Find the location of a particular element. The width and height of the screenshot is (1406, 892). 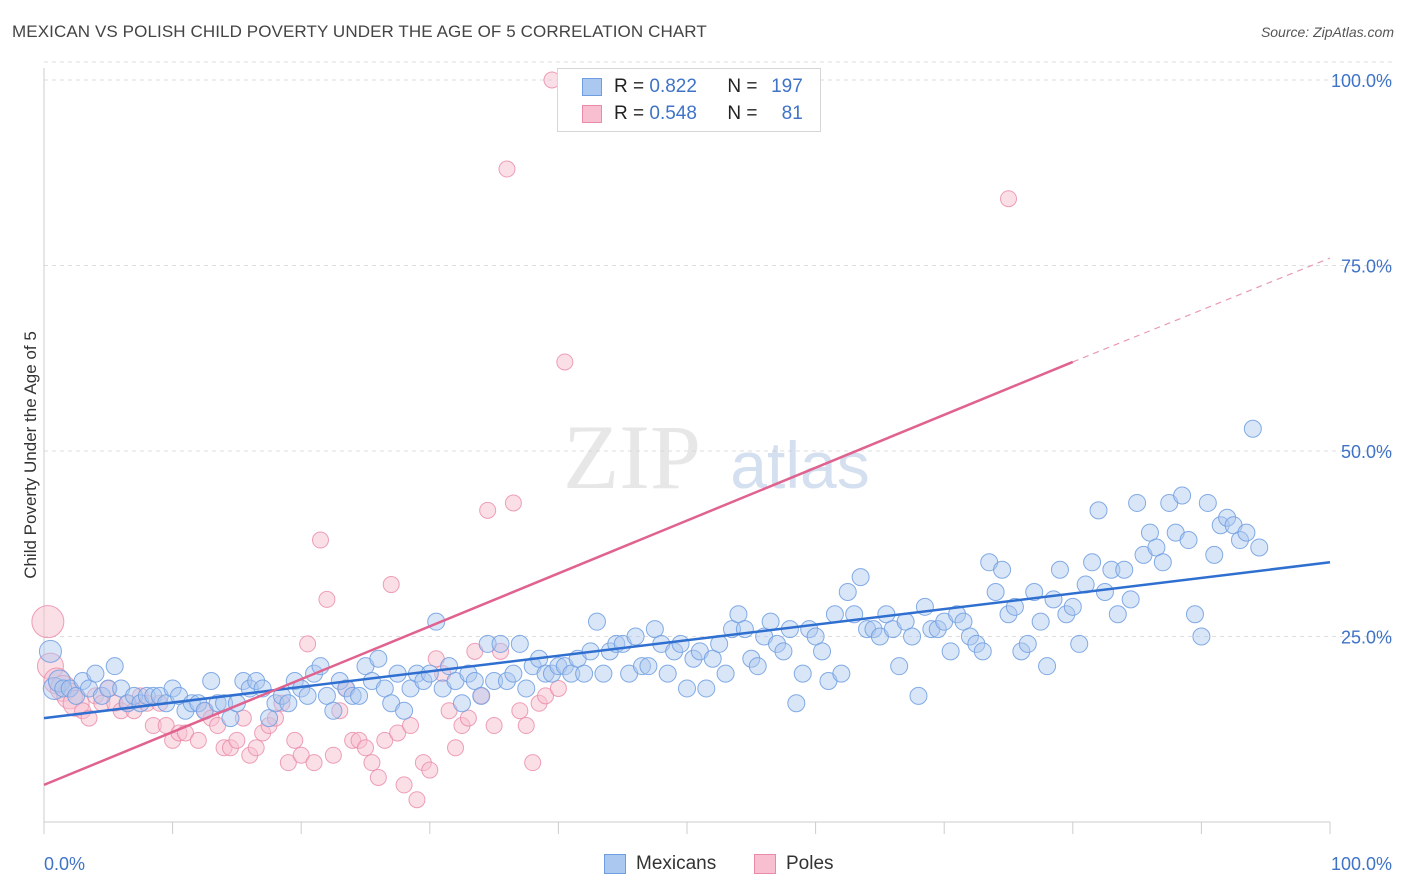

source-label: Source: ZipAtlas.com is located at coordinates (1327, 32).